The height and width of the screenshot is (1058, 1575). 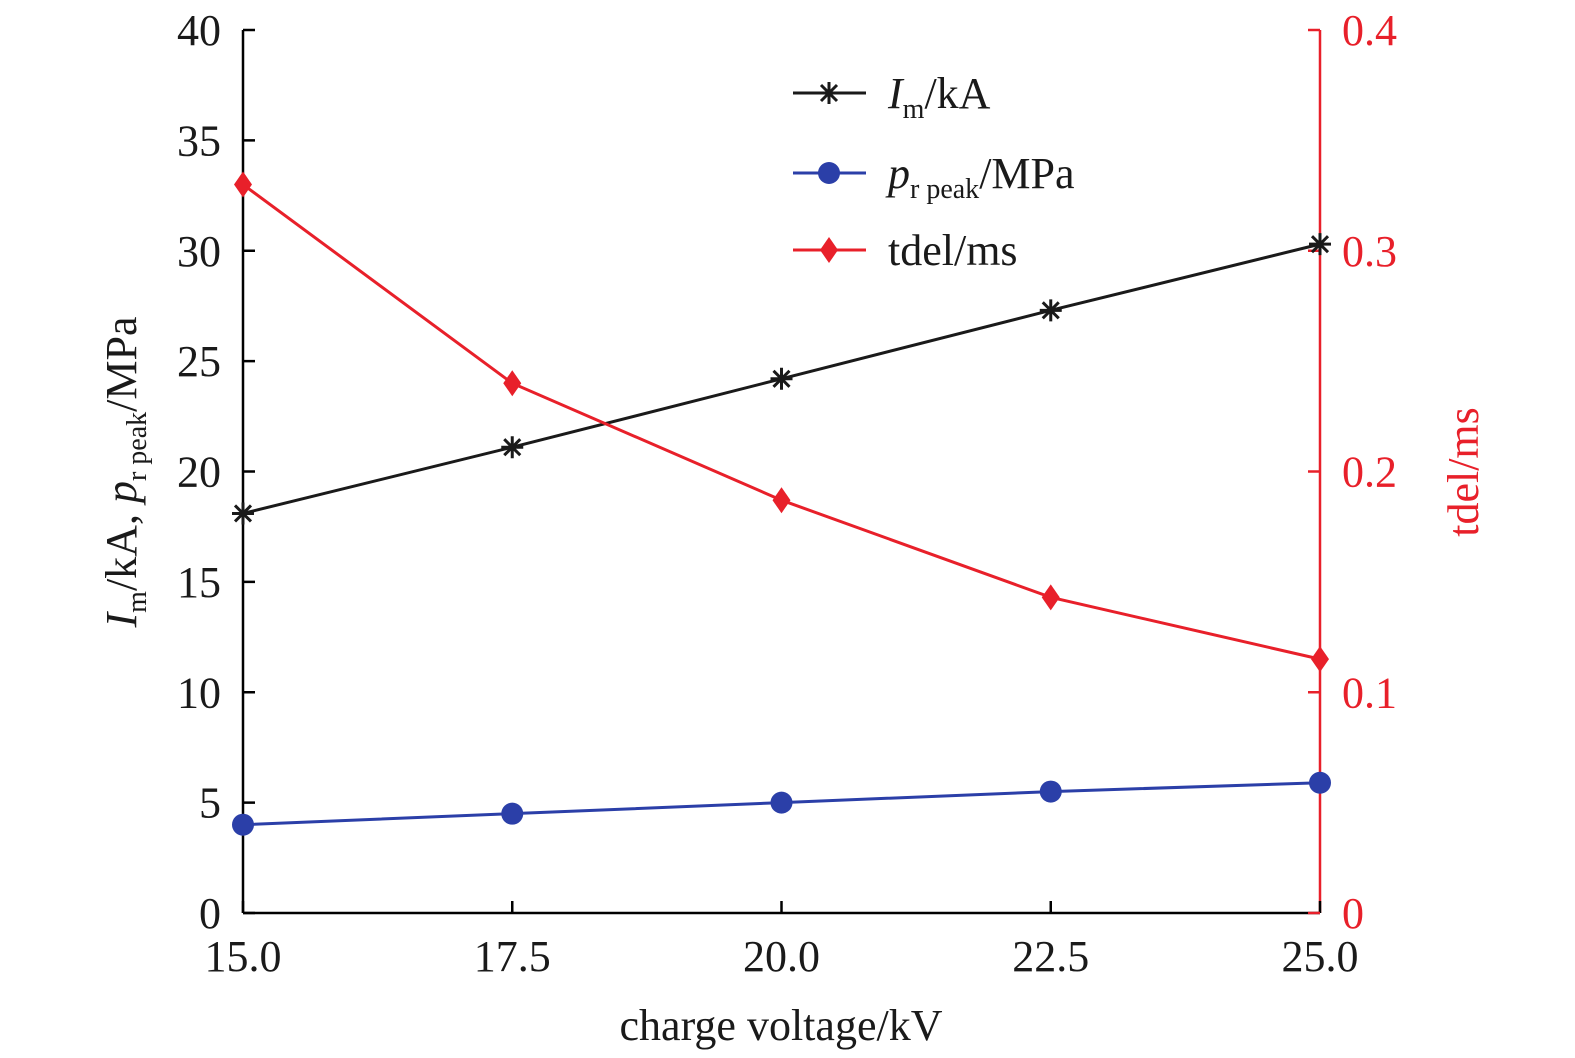 I want to click on legend: Im/kA pr peak/MPa tdel/ms, so click(x=934, y=172).